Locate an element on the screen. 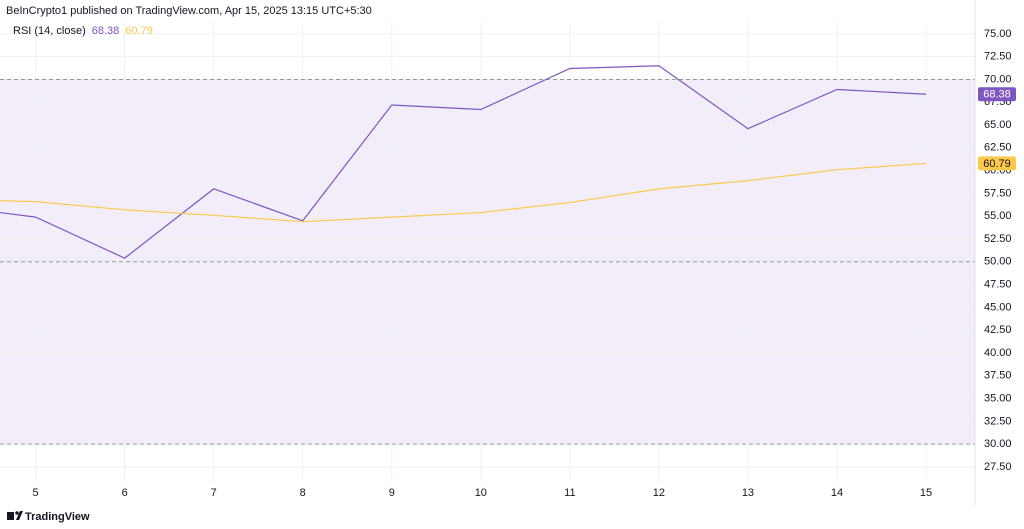 This screenshot has width=1024, height=529. last-value-label: 68.38 is located at coordinates (997, 95).